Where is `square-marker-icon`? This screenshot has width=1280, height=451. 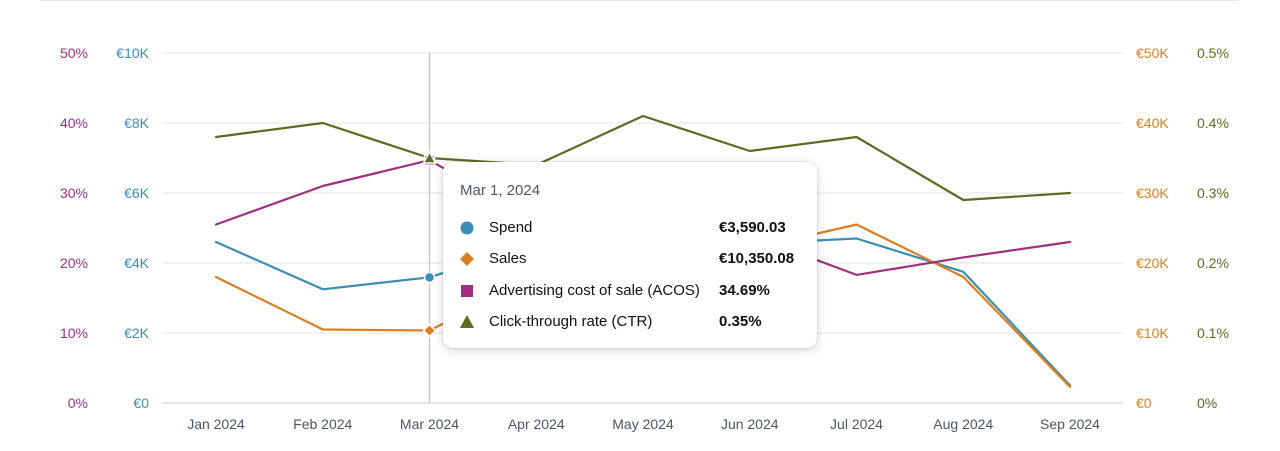
square-marker-icon is located at coordinates (467, 291).